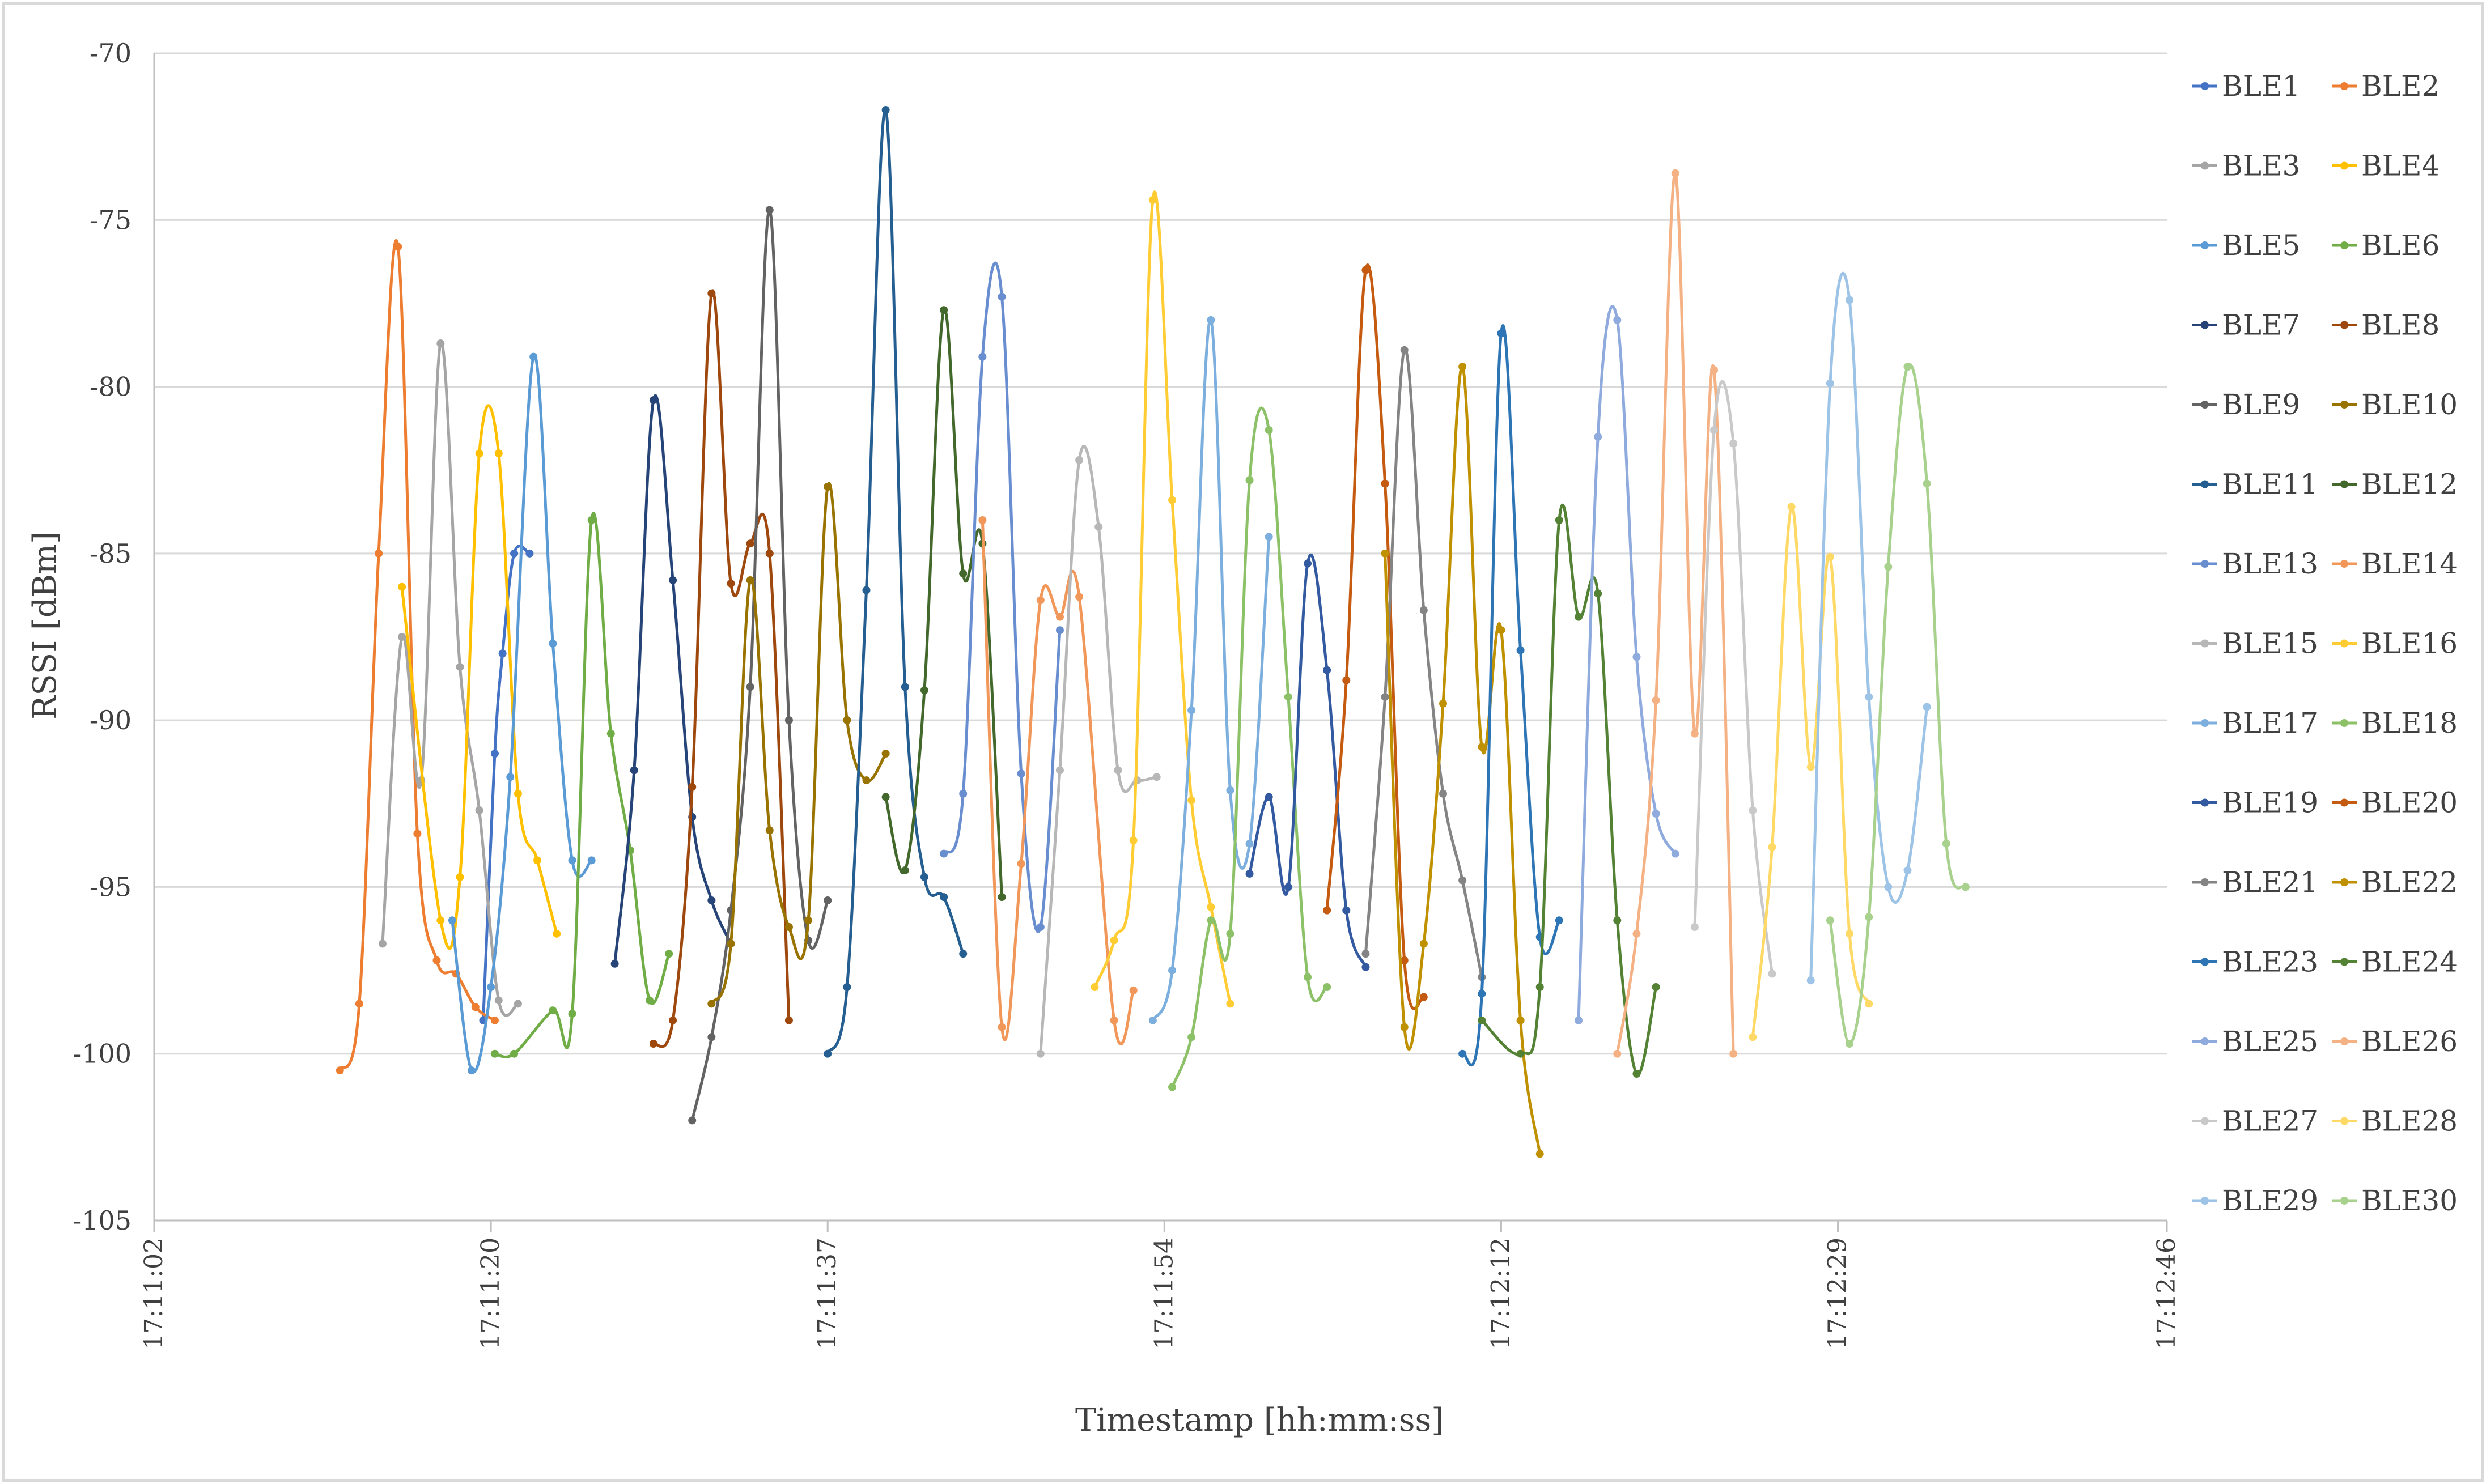 Image resolution: width=2486 pixels, height=1484 pixels. Describe the element at coordinates (1627, 664) in the screenshot. I see `series-ble25` at that location.